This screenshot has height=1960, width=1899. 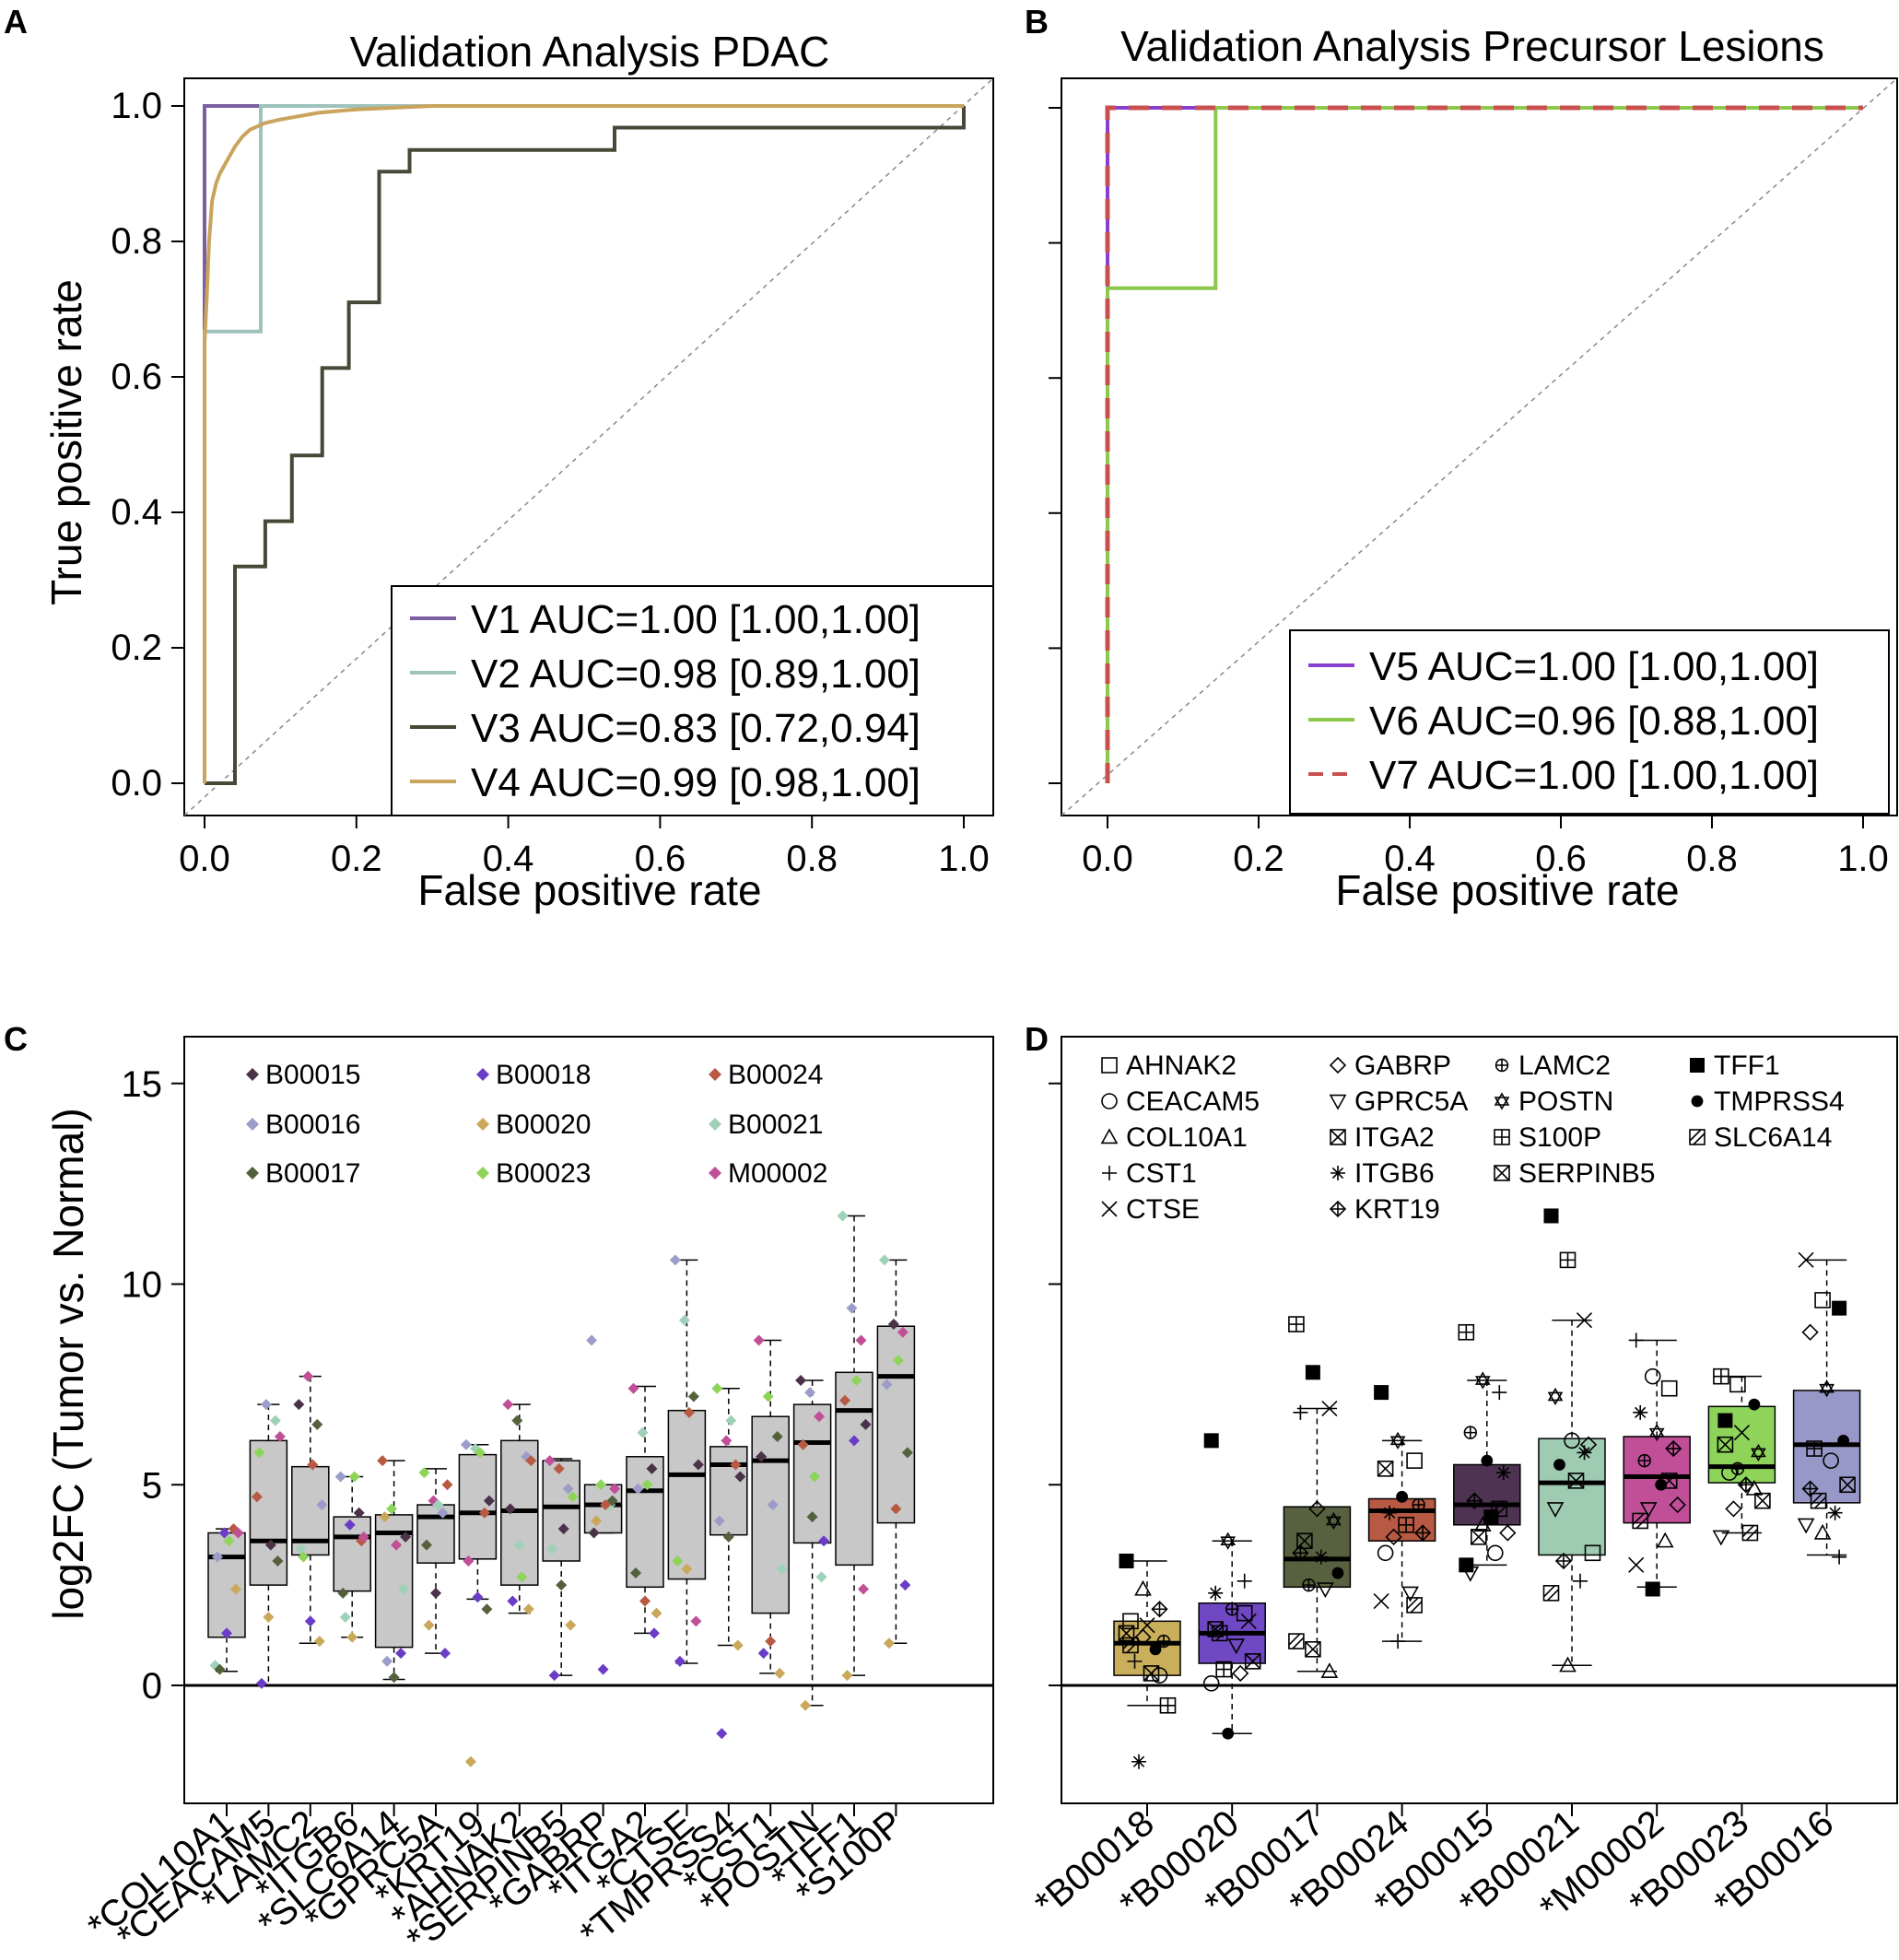 What do you see at coordinates (1594, 776) in the screenshot?
I see `legend-label: V7 AUC=1.00 [1.00,1.00]` at bounding box center [1594, 776].